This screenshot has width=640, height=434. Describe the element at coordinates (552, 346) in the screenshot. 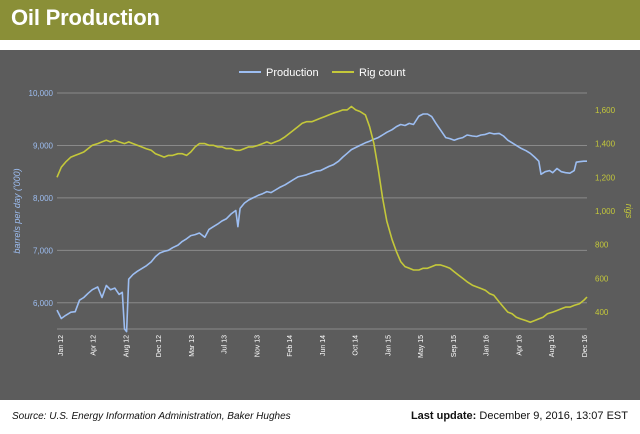

I see `x-tick-label: Aug 16` at that location.